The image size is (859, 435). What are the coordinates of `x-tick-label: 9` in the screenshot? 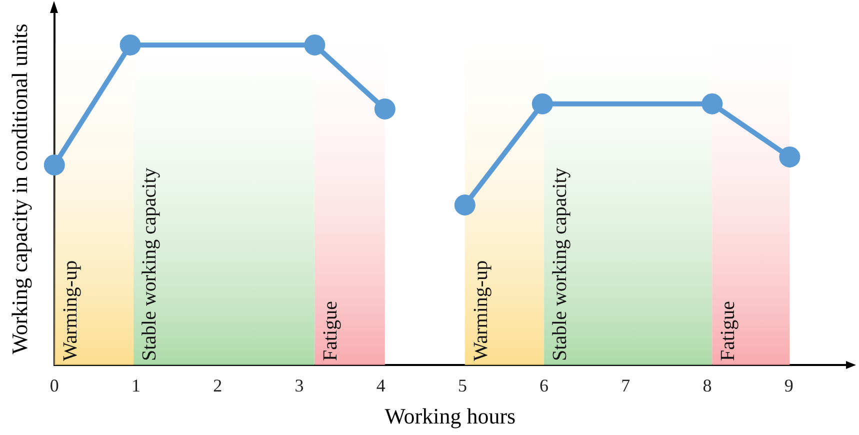 It's located at (789, 386).